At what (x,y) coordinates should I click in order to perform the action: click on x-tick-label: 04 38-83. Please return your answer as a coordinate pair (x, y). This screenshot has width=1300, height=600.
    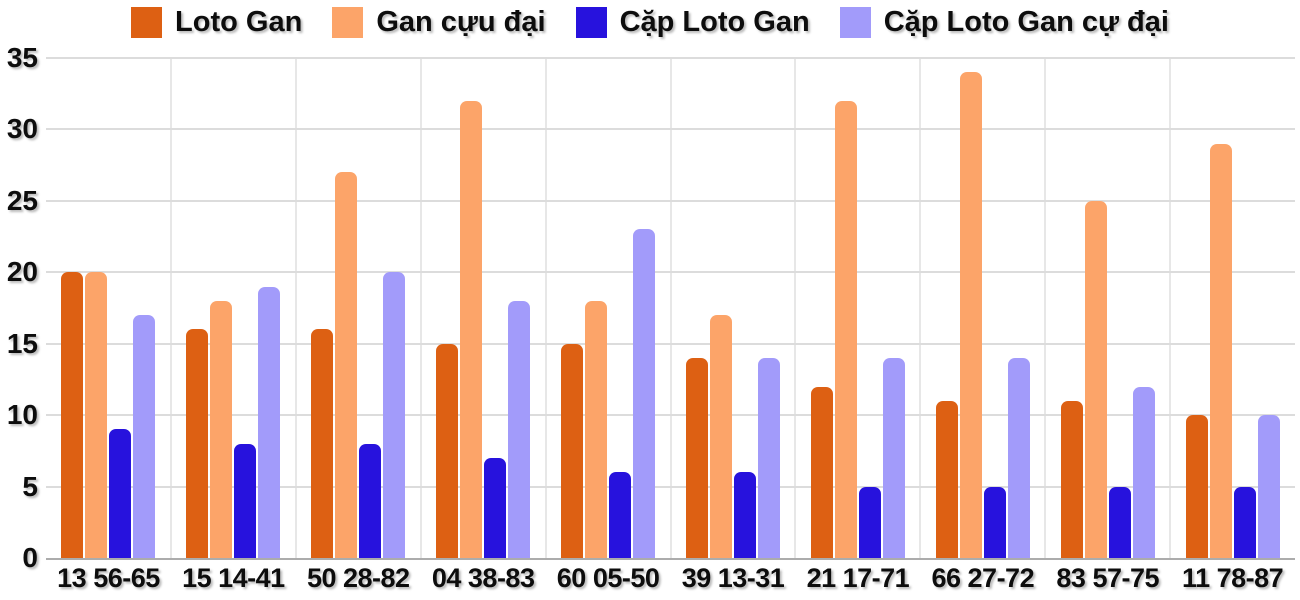
    Looking at the image, I should click on (483, 578).